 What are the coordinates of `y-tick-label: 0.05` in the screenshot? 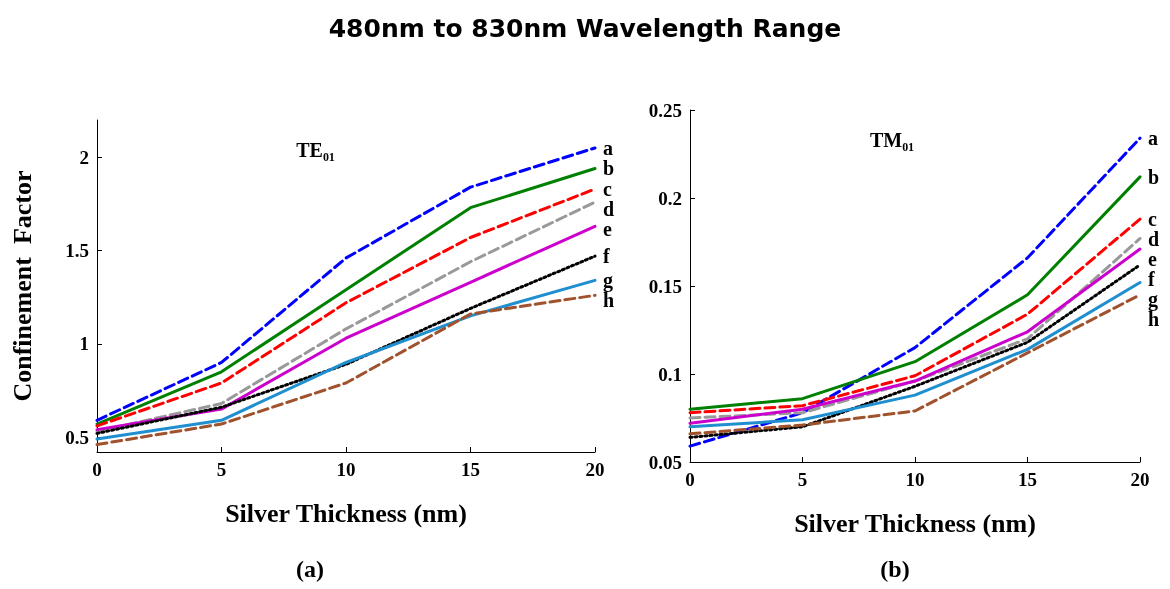 It's located at (665, 462).